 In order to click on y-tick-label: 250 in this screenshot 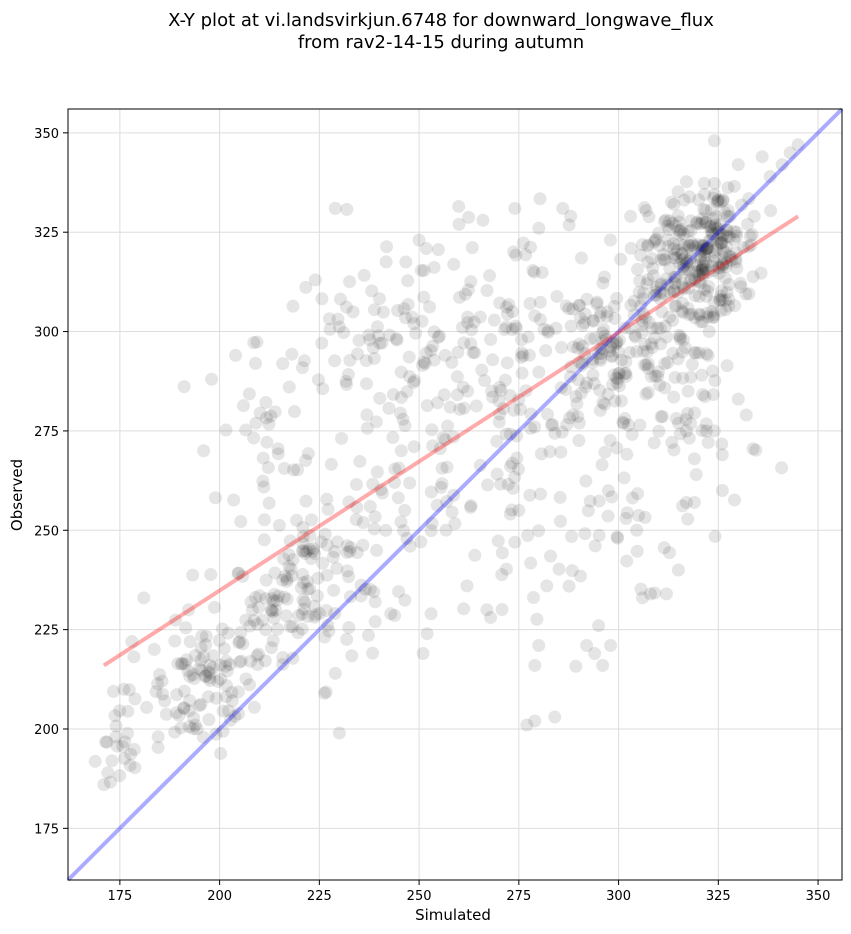, I will do `click(46, 531)`.